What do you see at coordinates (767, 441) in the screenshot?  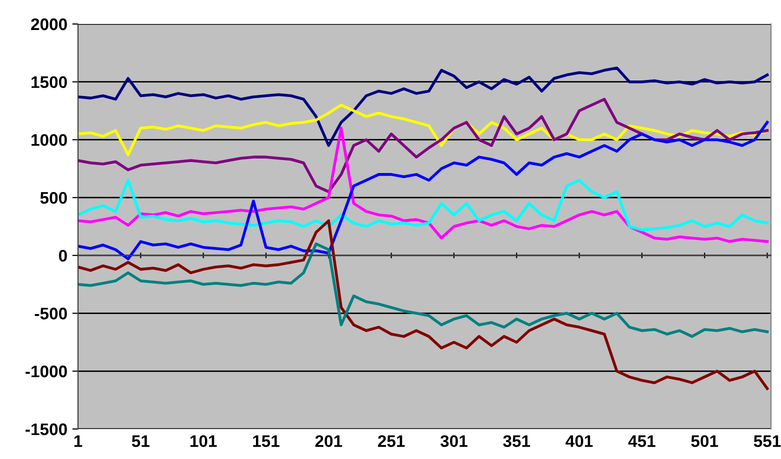 I see `x-tick-label: 551` at bounding box center [767, 441].